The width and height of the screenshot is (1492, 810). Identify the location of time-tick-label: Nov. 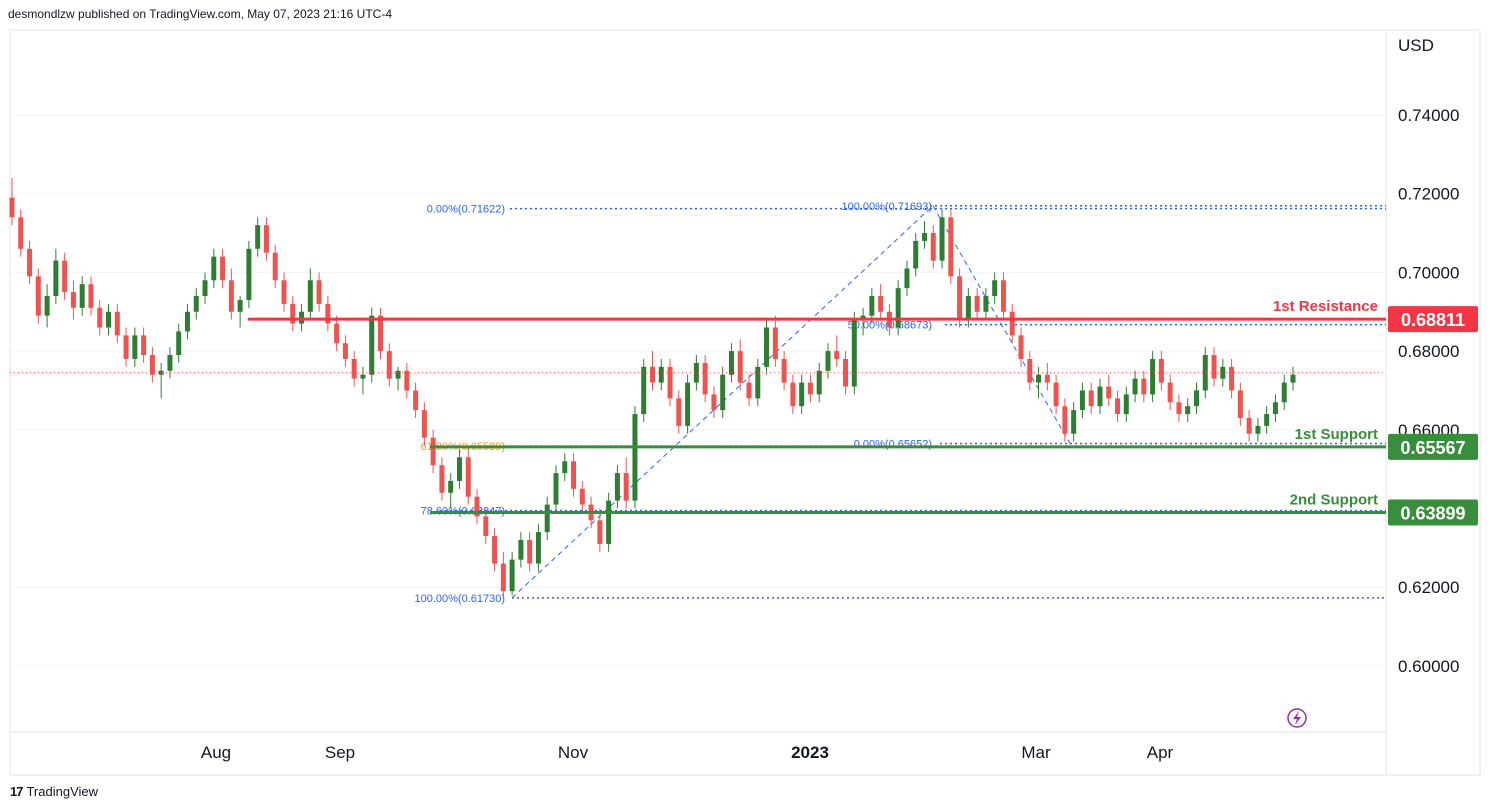
(573, 752).